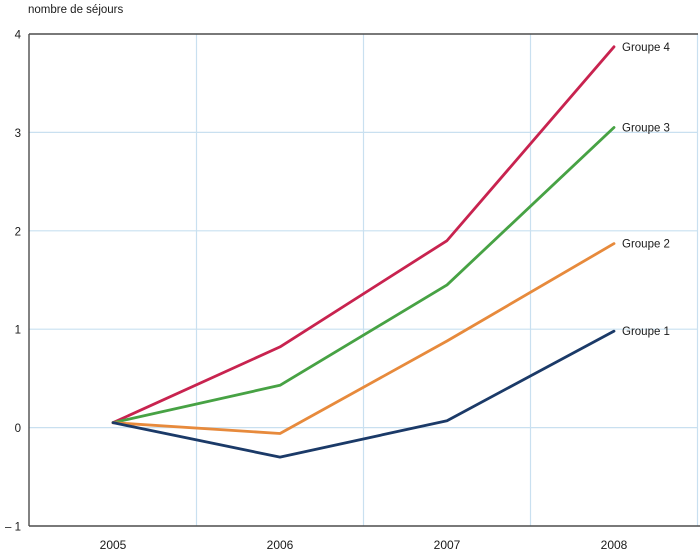 The height and width of the screenshot is (557, 700). Describe the element at coordinates (280, 545) in the screenshot. I see `x-tick-label: 2006` at that location.